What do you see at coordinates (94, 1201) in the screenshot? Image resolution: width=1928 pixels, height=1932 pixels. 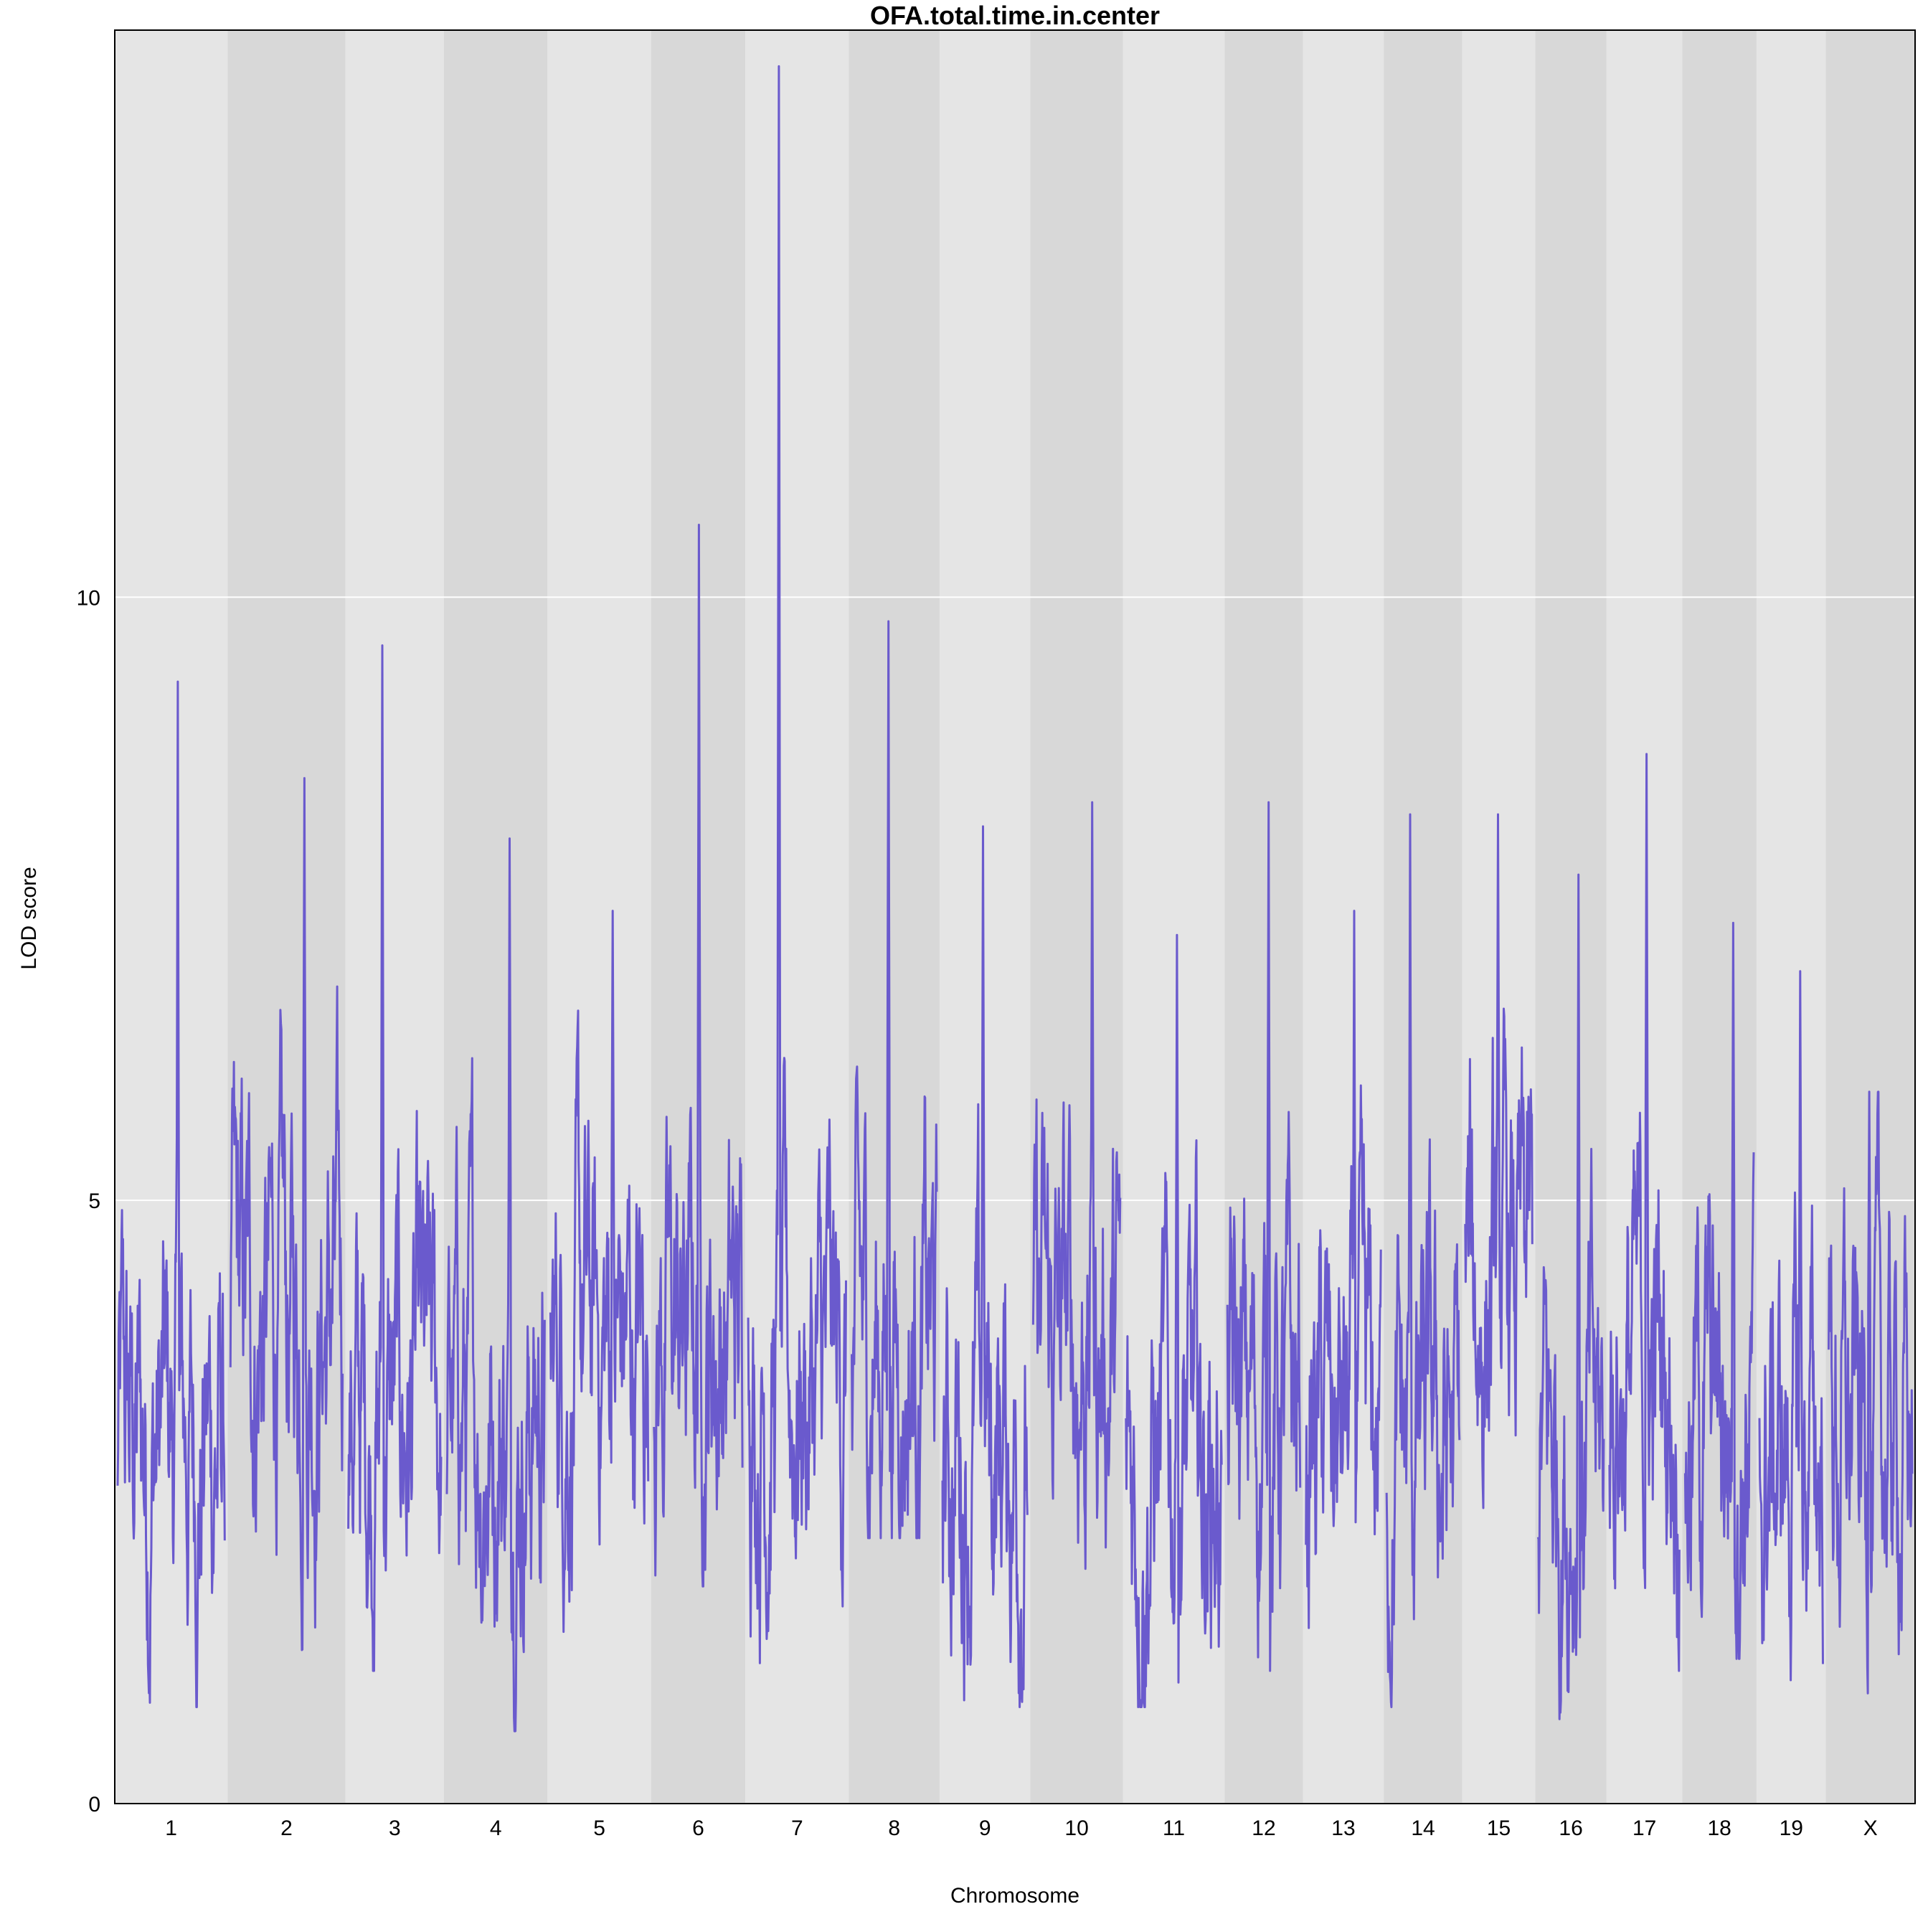 I see `y-tick-label: 5` at bounding box center [94, 1201].